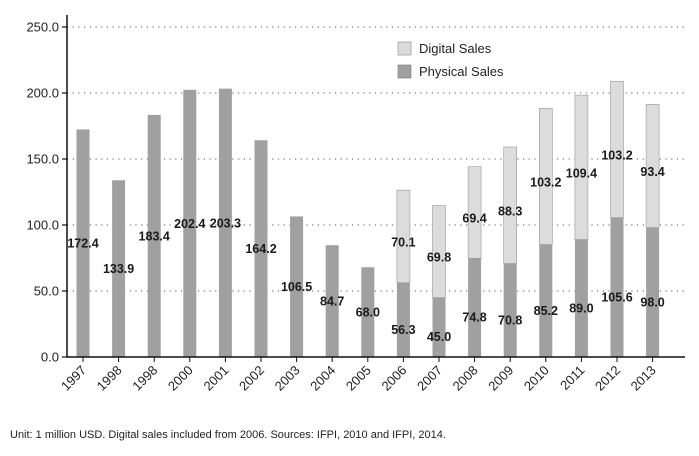 The width and height of the screenshot is (699, 456). Describe the element at coordinates (510, 320) in the screenshot. I see `data-label-physical: 70.8` at that location.